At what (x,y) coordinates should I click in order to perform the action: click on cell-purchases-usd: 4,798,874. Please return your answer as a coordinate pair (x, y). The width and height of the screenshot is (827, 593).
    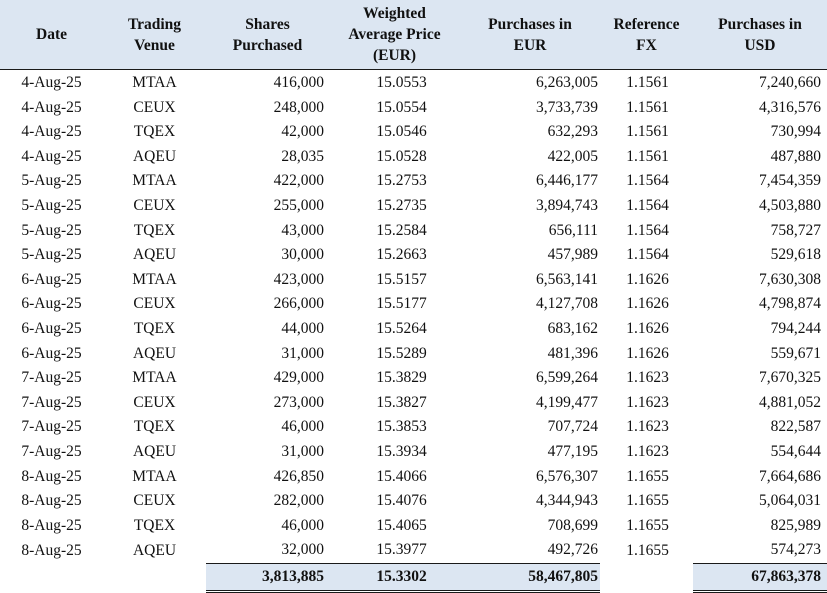
    Looking at the image, I should click on (790, 304).